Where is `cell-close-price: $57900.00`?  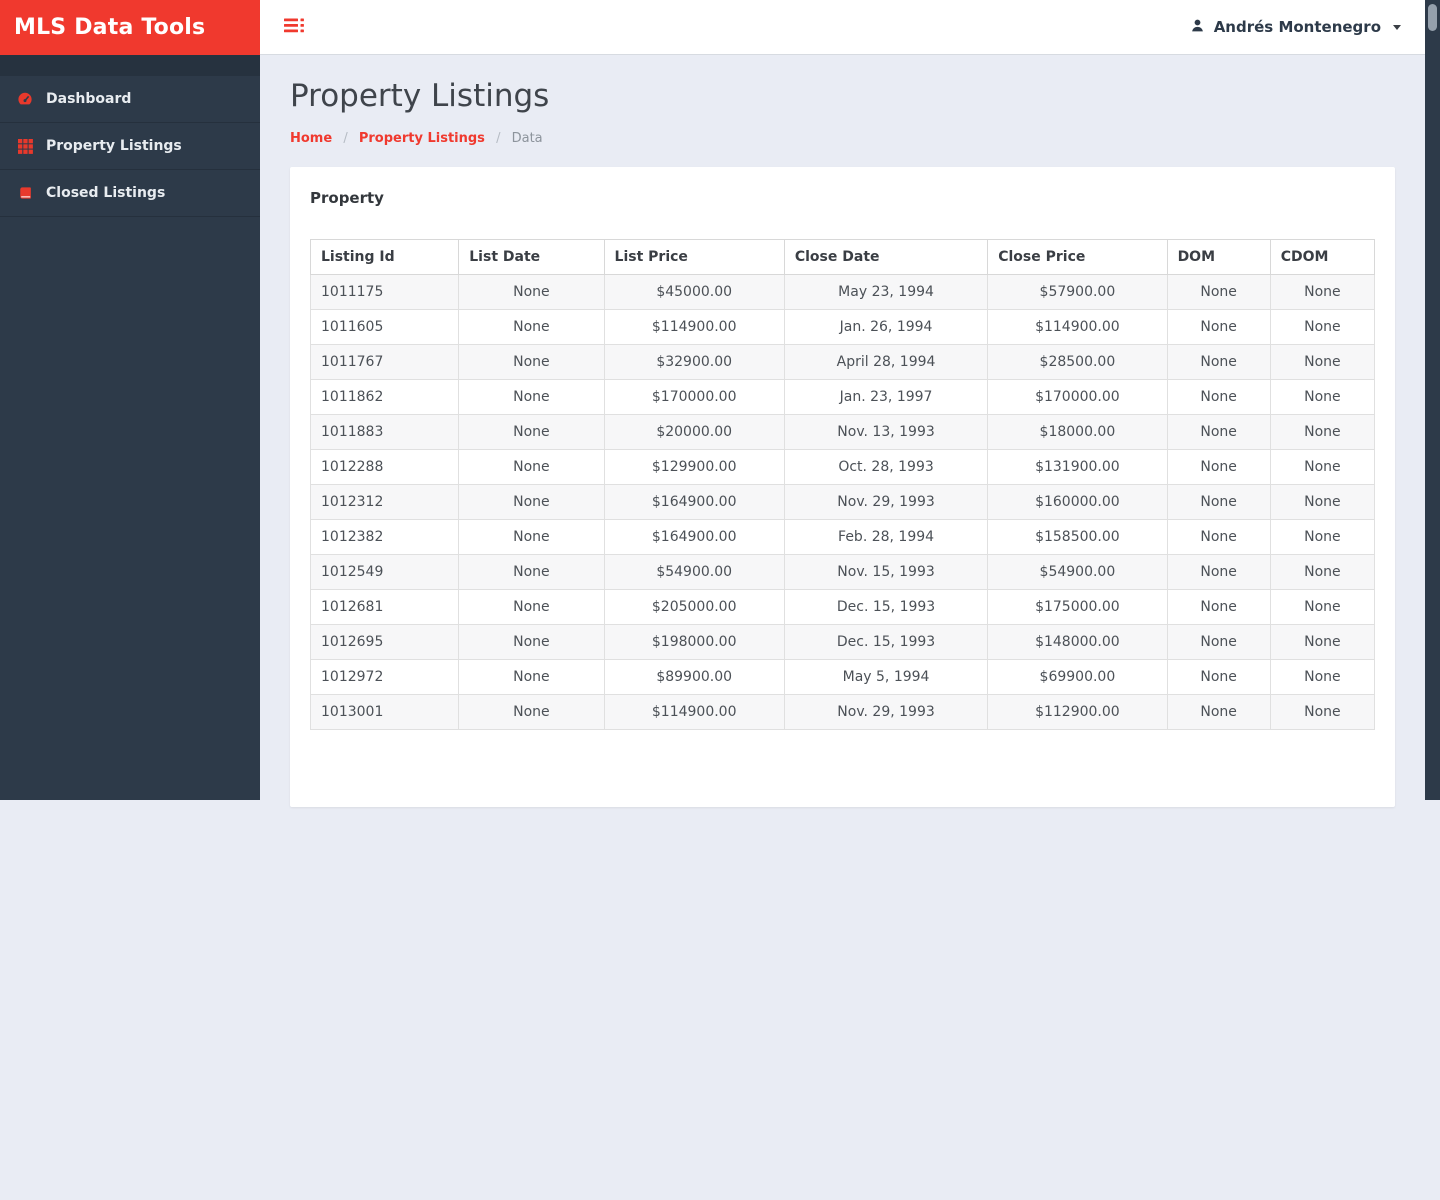 cell-close-price: $57900.00 is located at coordinates (1077, 292).